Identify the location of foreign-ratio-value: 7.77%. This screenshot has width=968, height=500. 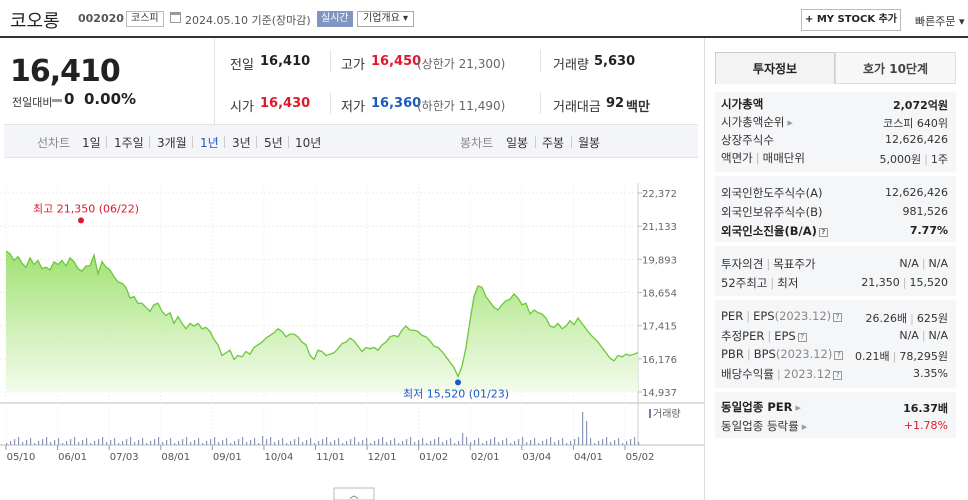
(928, 230).